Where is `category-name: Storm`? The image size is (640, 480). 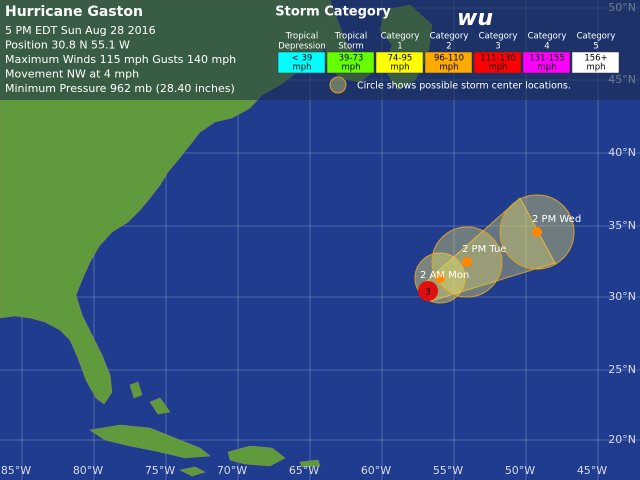
category-name: Storm is located at coordinates (351, 47).